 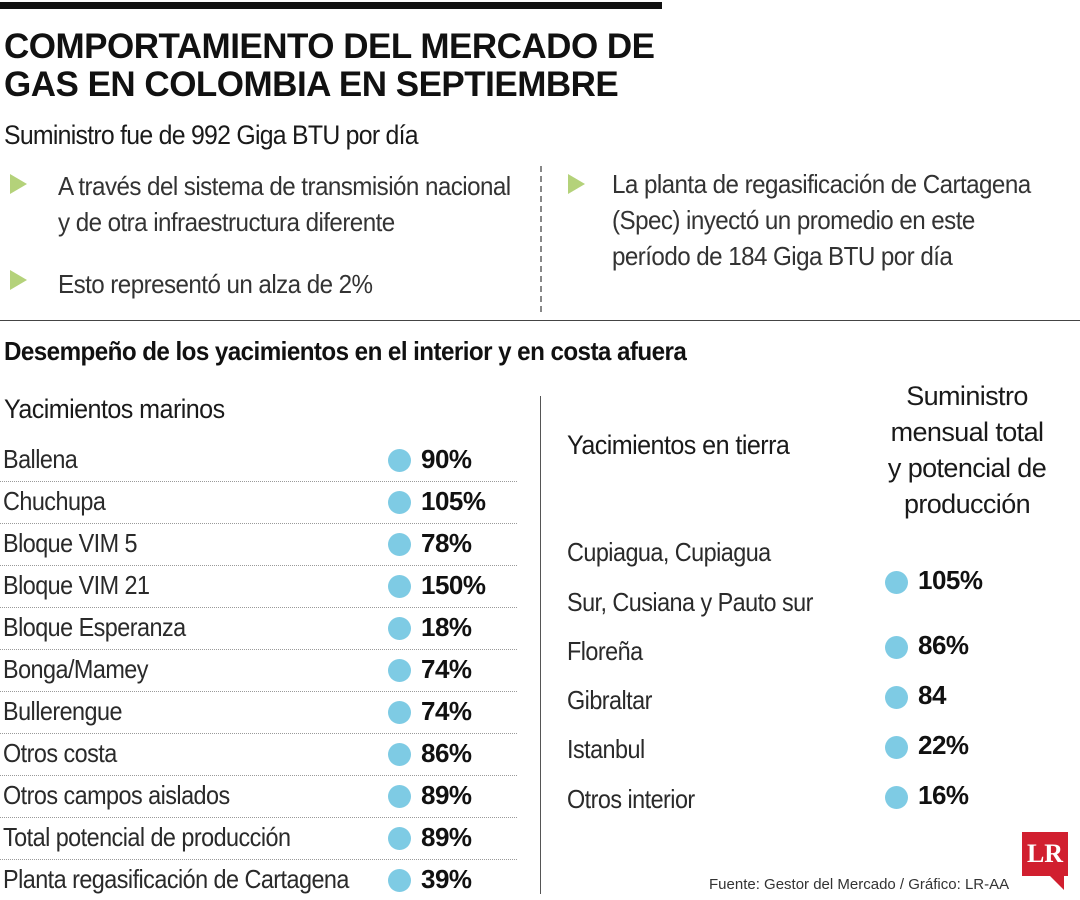 I want to click on row-label: Bullerengue, so click(x=63, y=711).